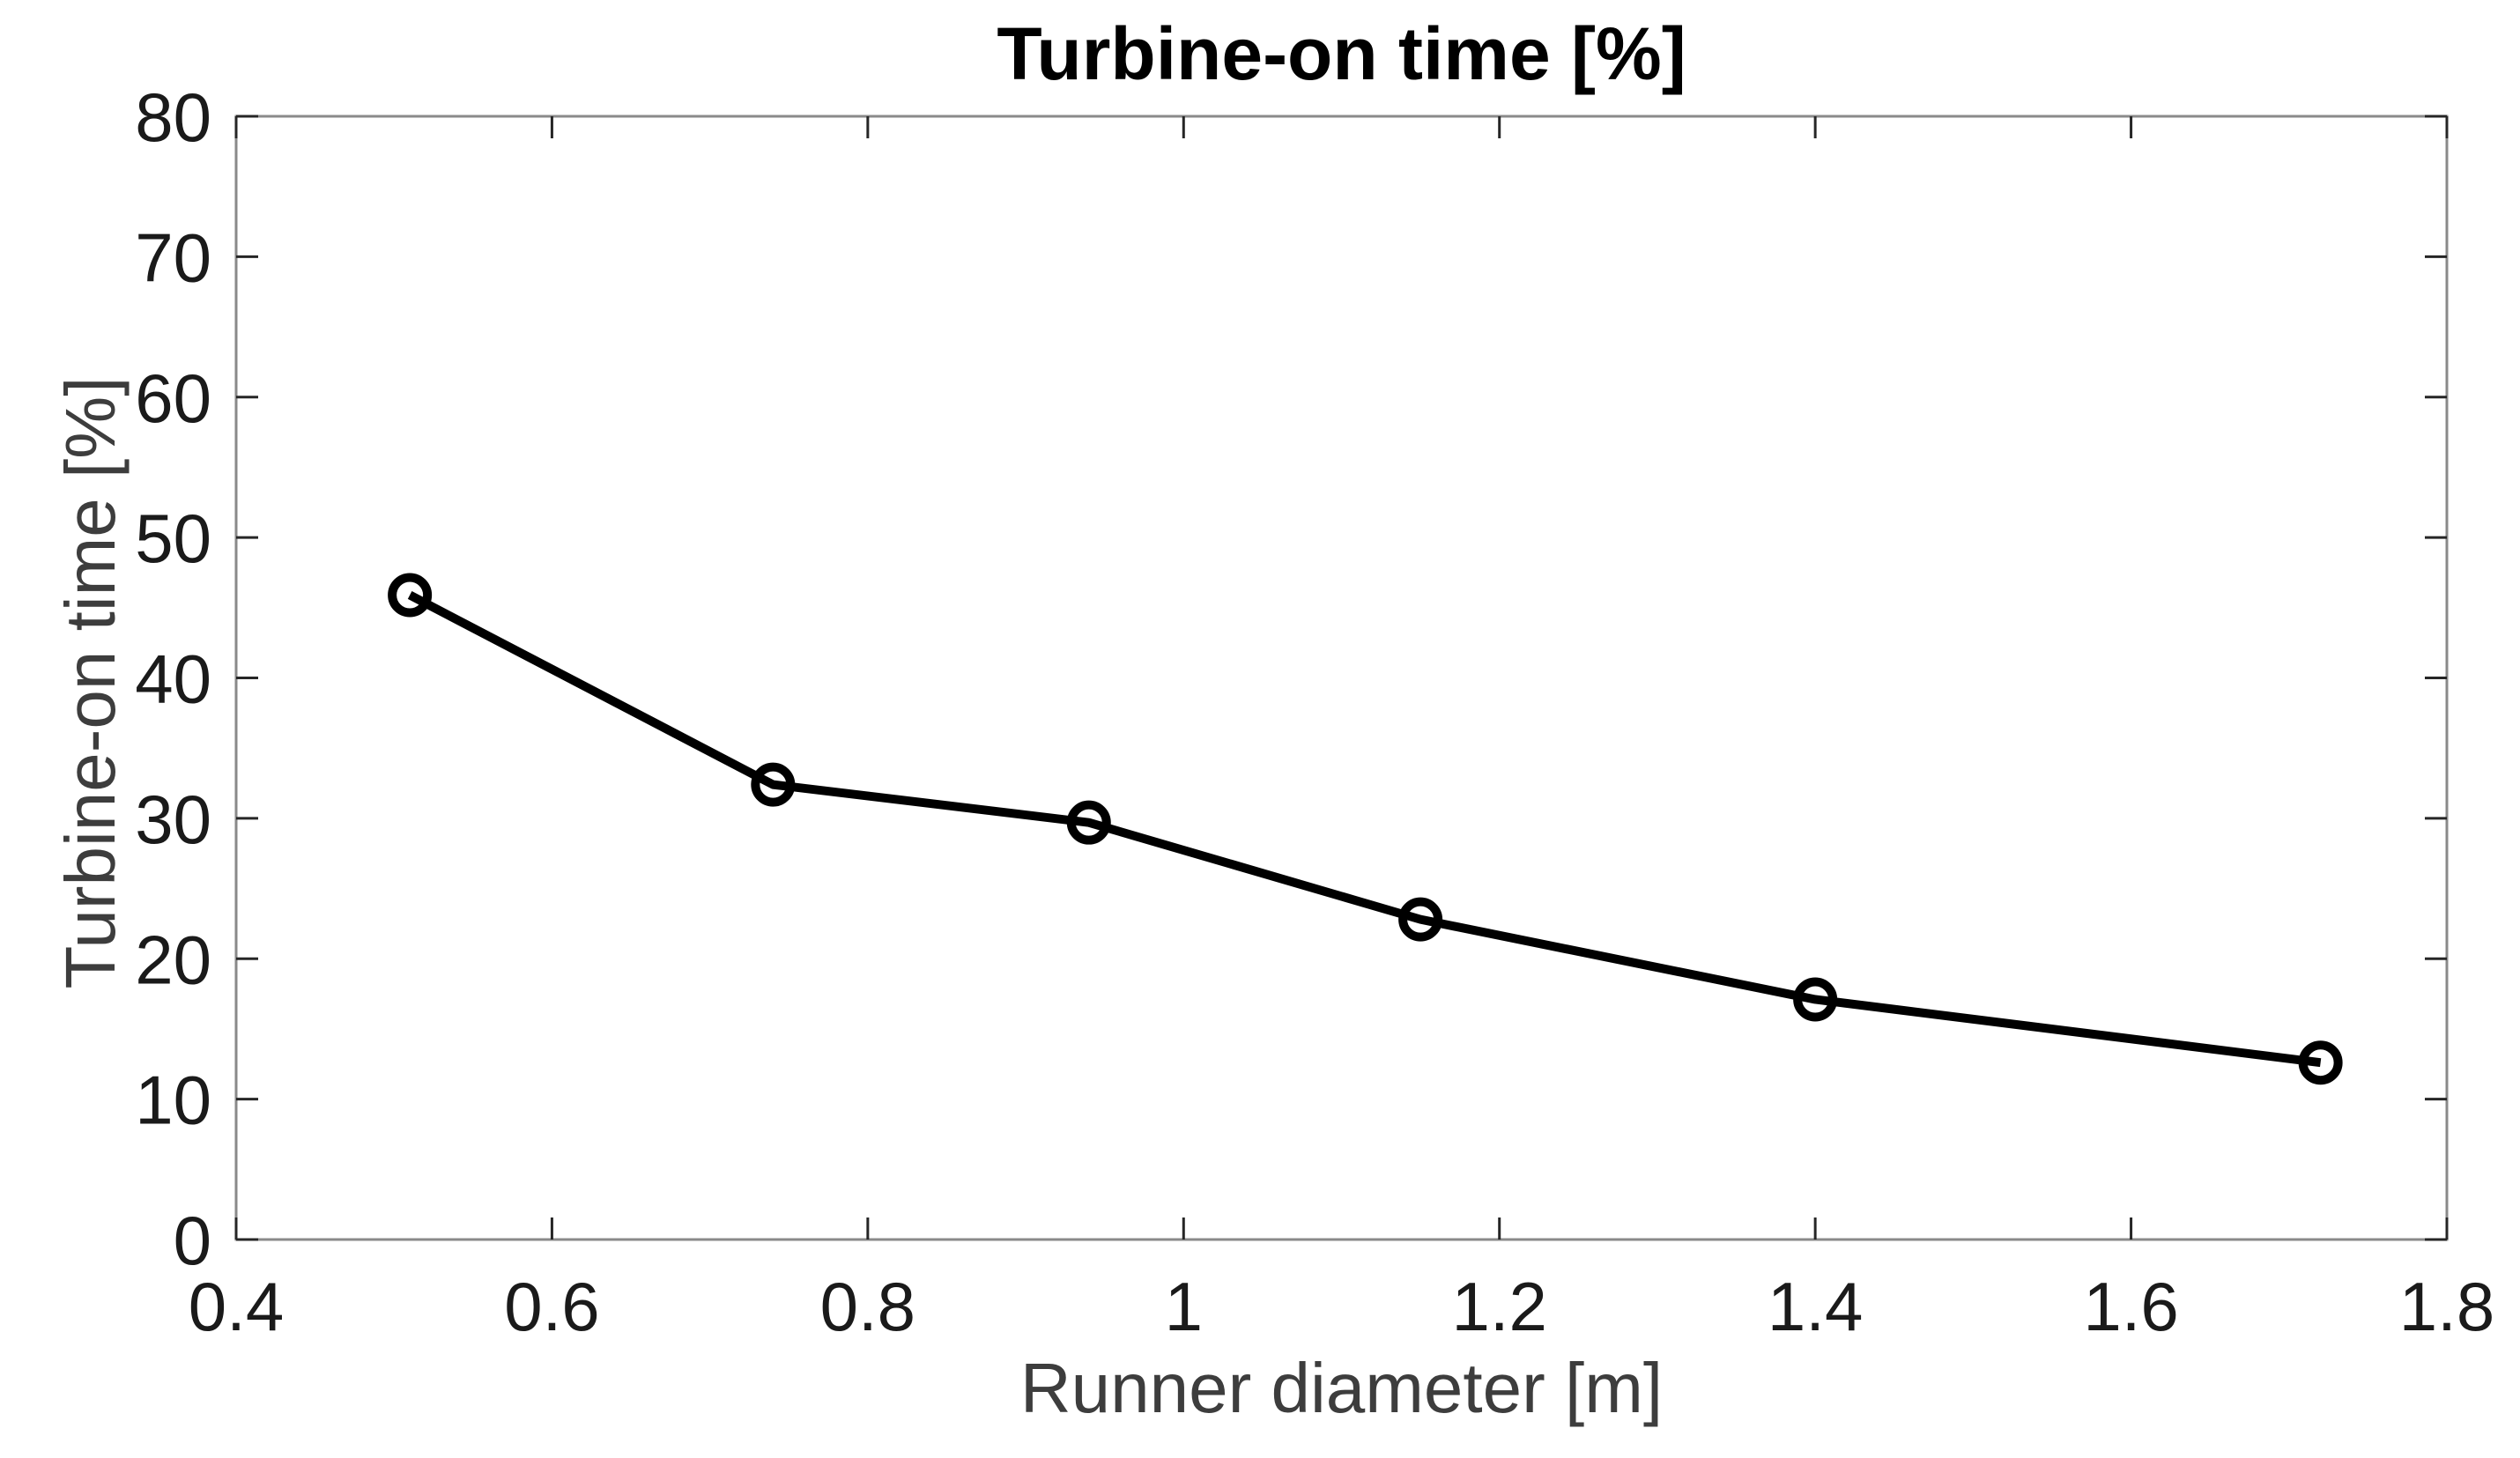 This screenshot has height=1458, width=2520. Describe the element at coordinates (1498, 1306) in the screenshot. I see `x-tick-label: 1.2` at that location.